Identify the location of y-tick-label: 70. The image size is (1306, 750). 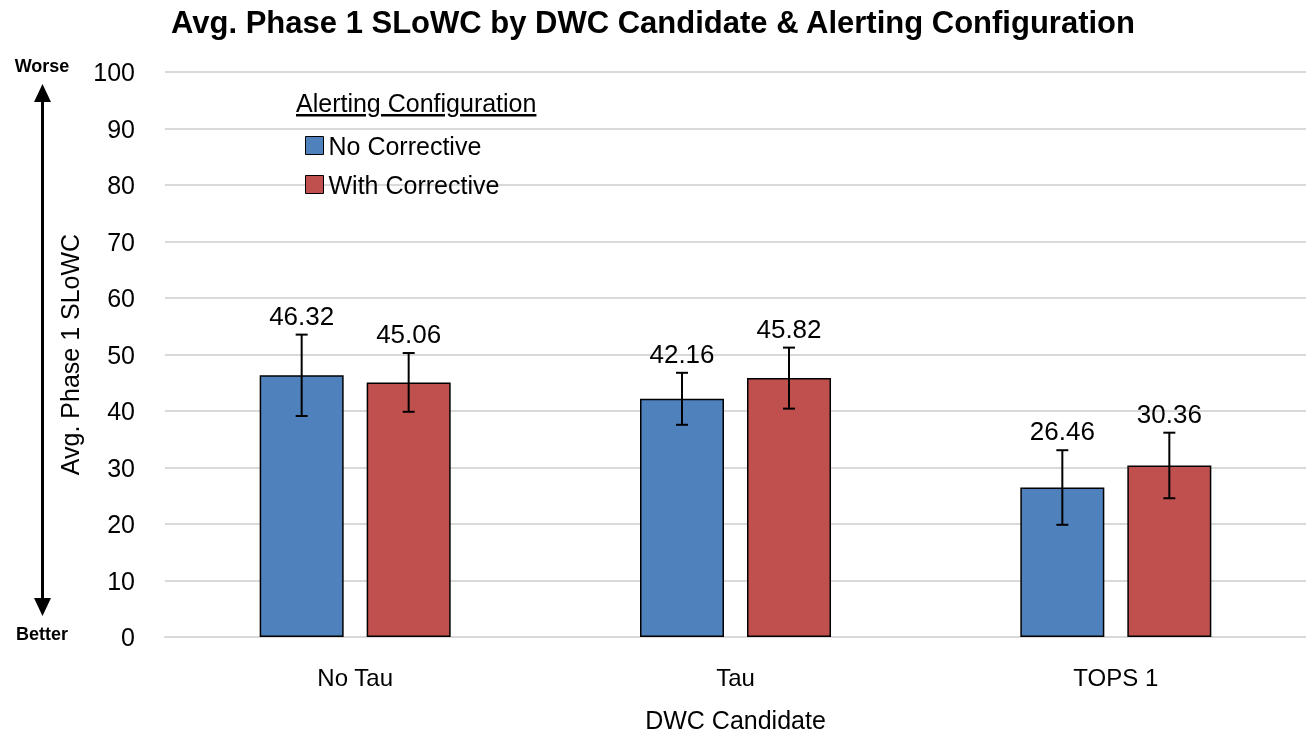
(121, 241).